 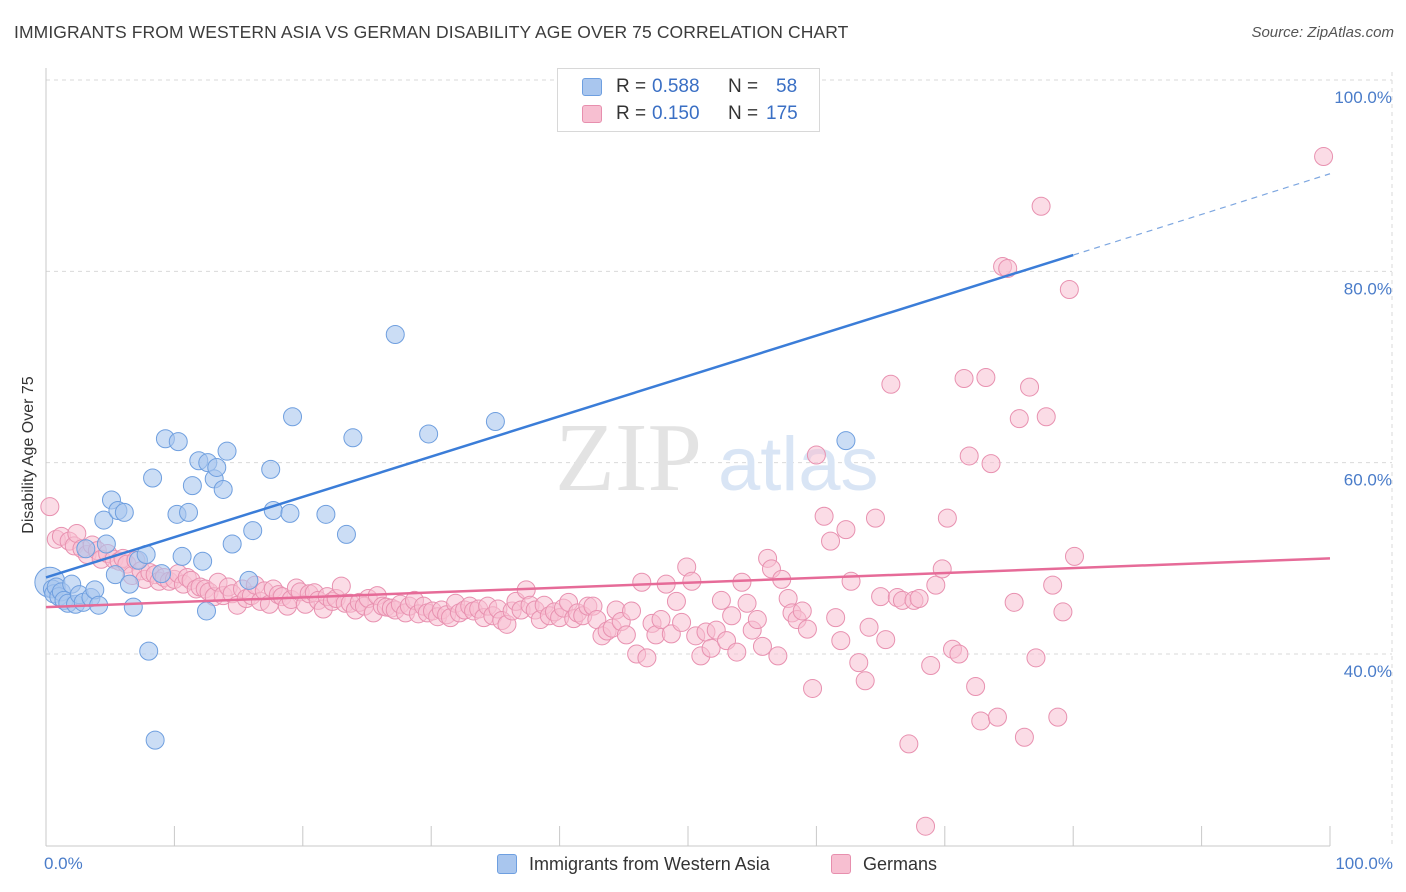 I want to click on legend-row-western-asia: R = 0.588 N = 58, so click(x=689, y=87).